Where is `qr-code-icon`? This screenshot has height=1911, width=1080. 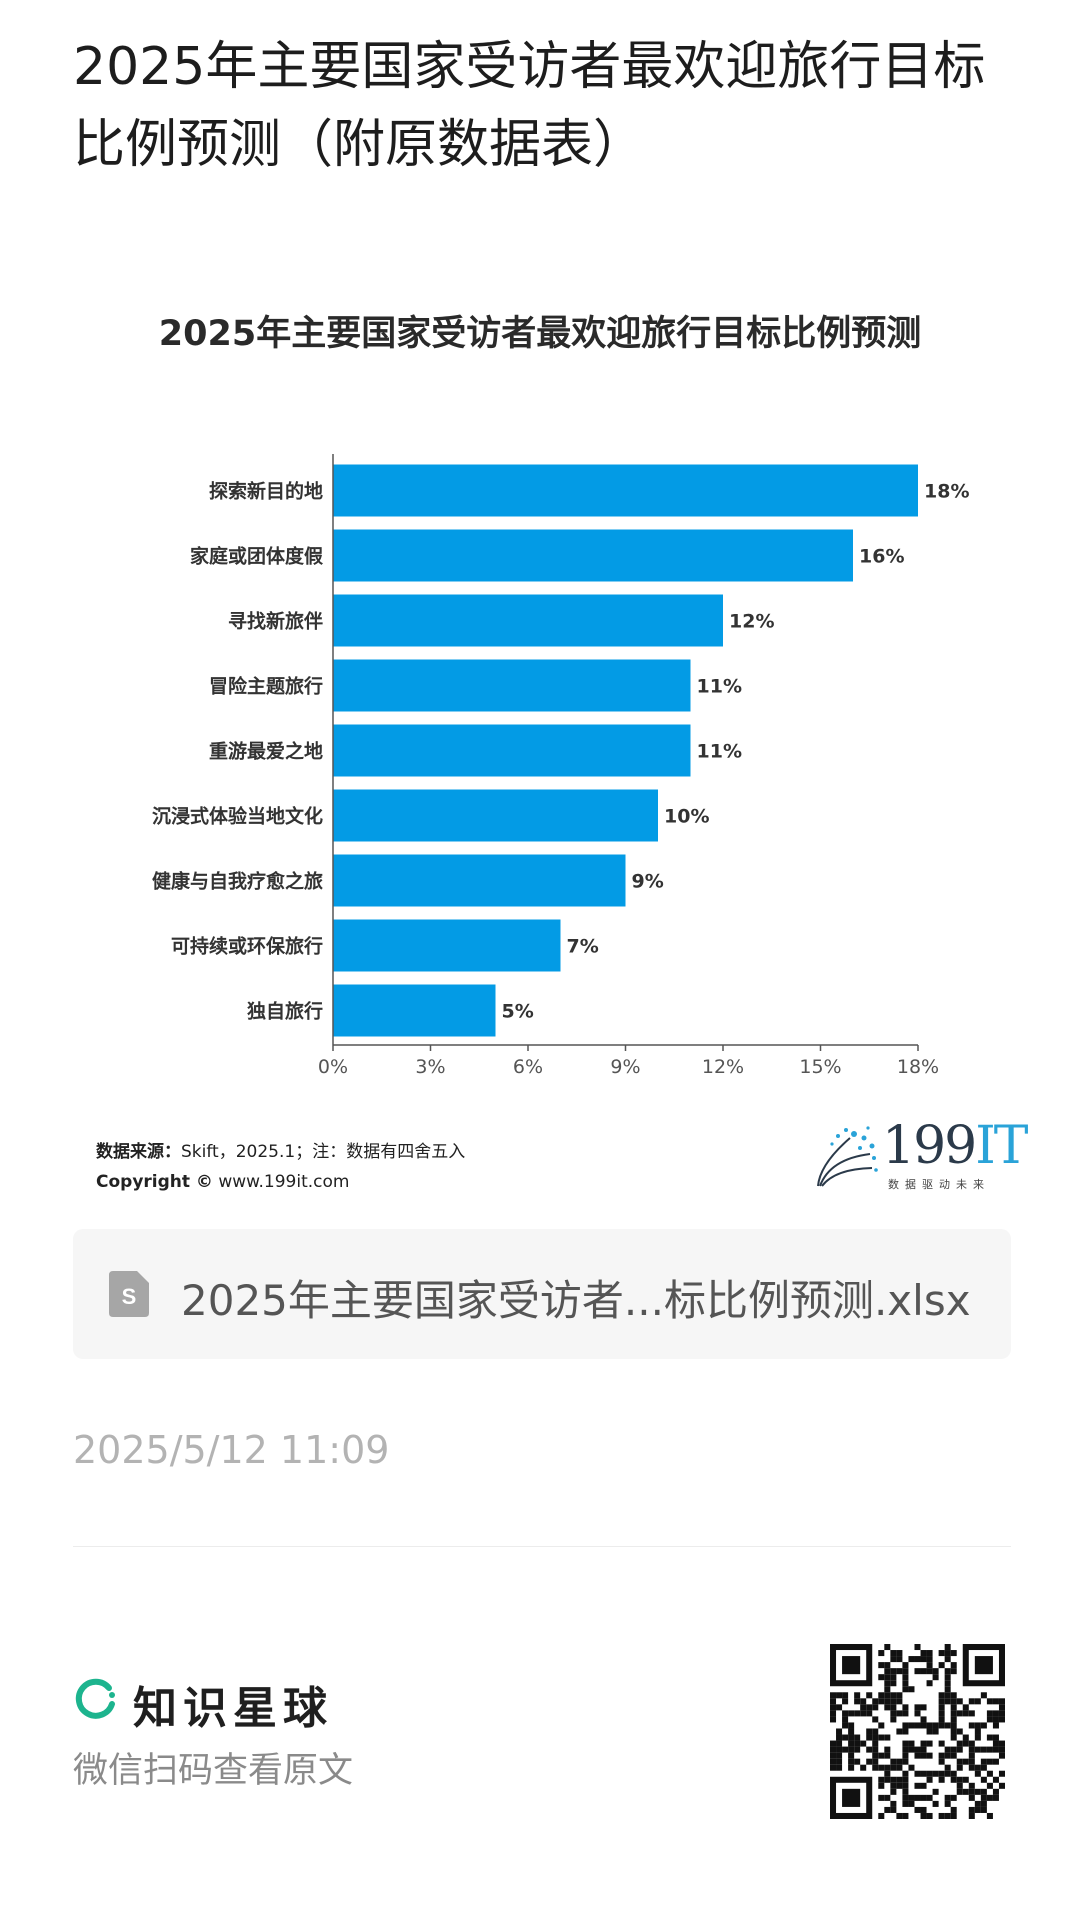 qr-code-icon is located at coordinates (917, 1731).